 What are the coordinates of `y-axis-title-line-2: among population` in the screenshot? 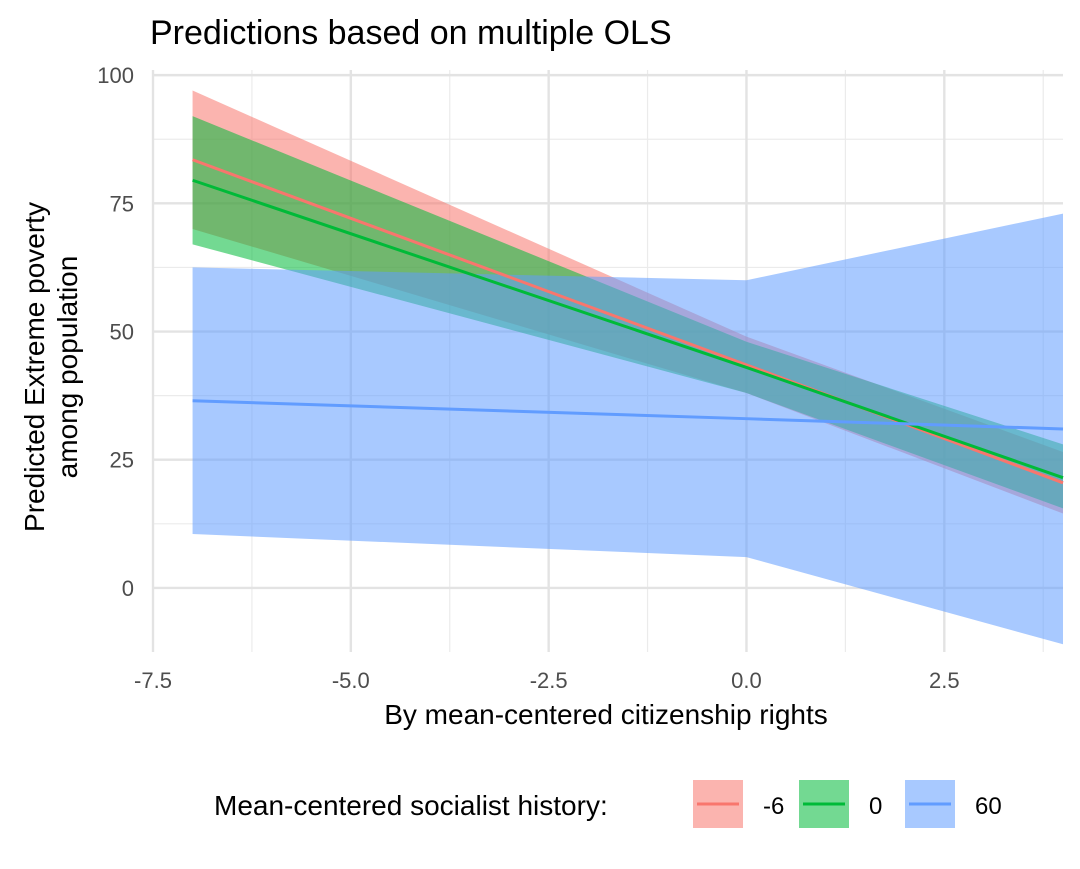 It's located at (67, 367).